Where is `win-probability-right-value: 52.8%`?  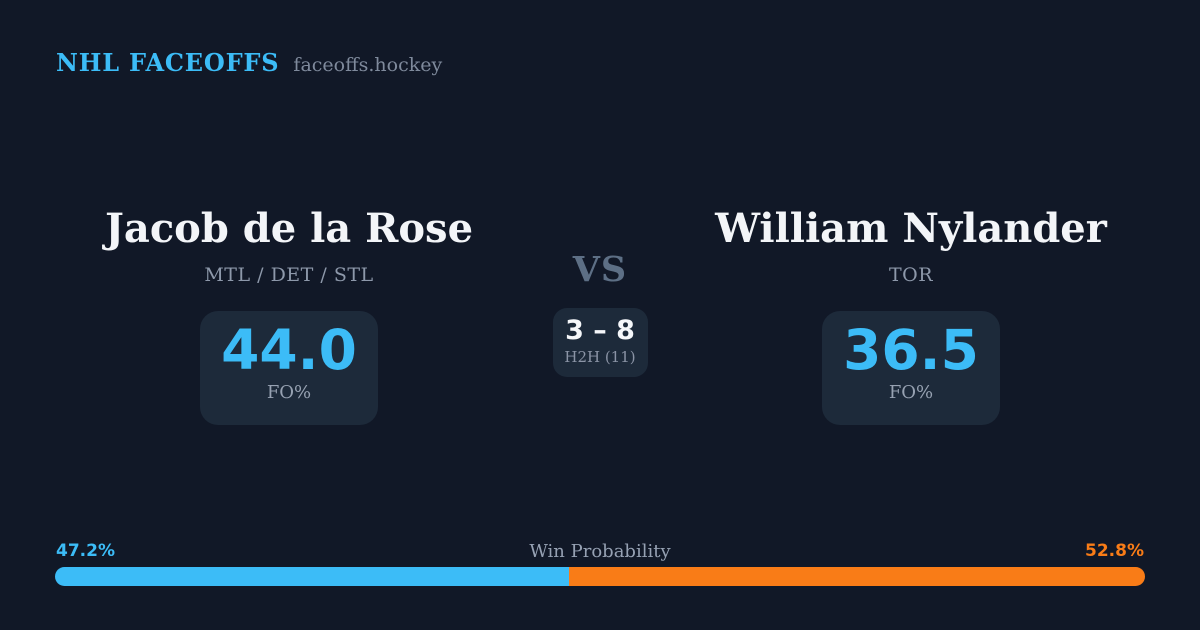 win-probability-right-value: 52.8% is located at coordinates (1114, 551).